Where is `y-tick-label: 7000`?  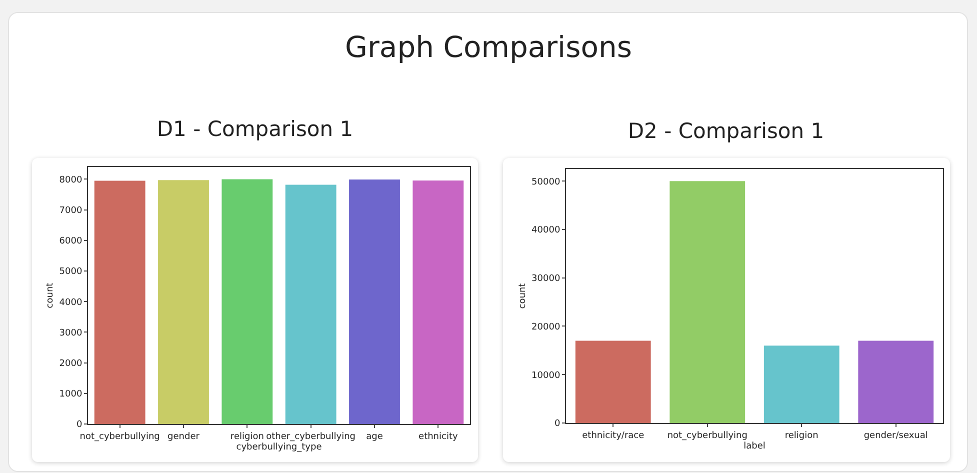
y-tick-label: 7000 is located at coordinates (70, 211).